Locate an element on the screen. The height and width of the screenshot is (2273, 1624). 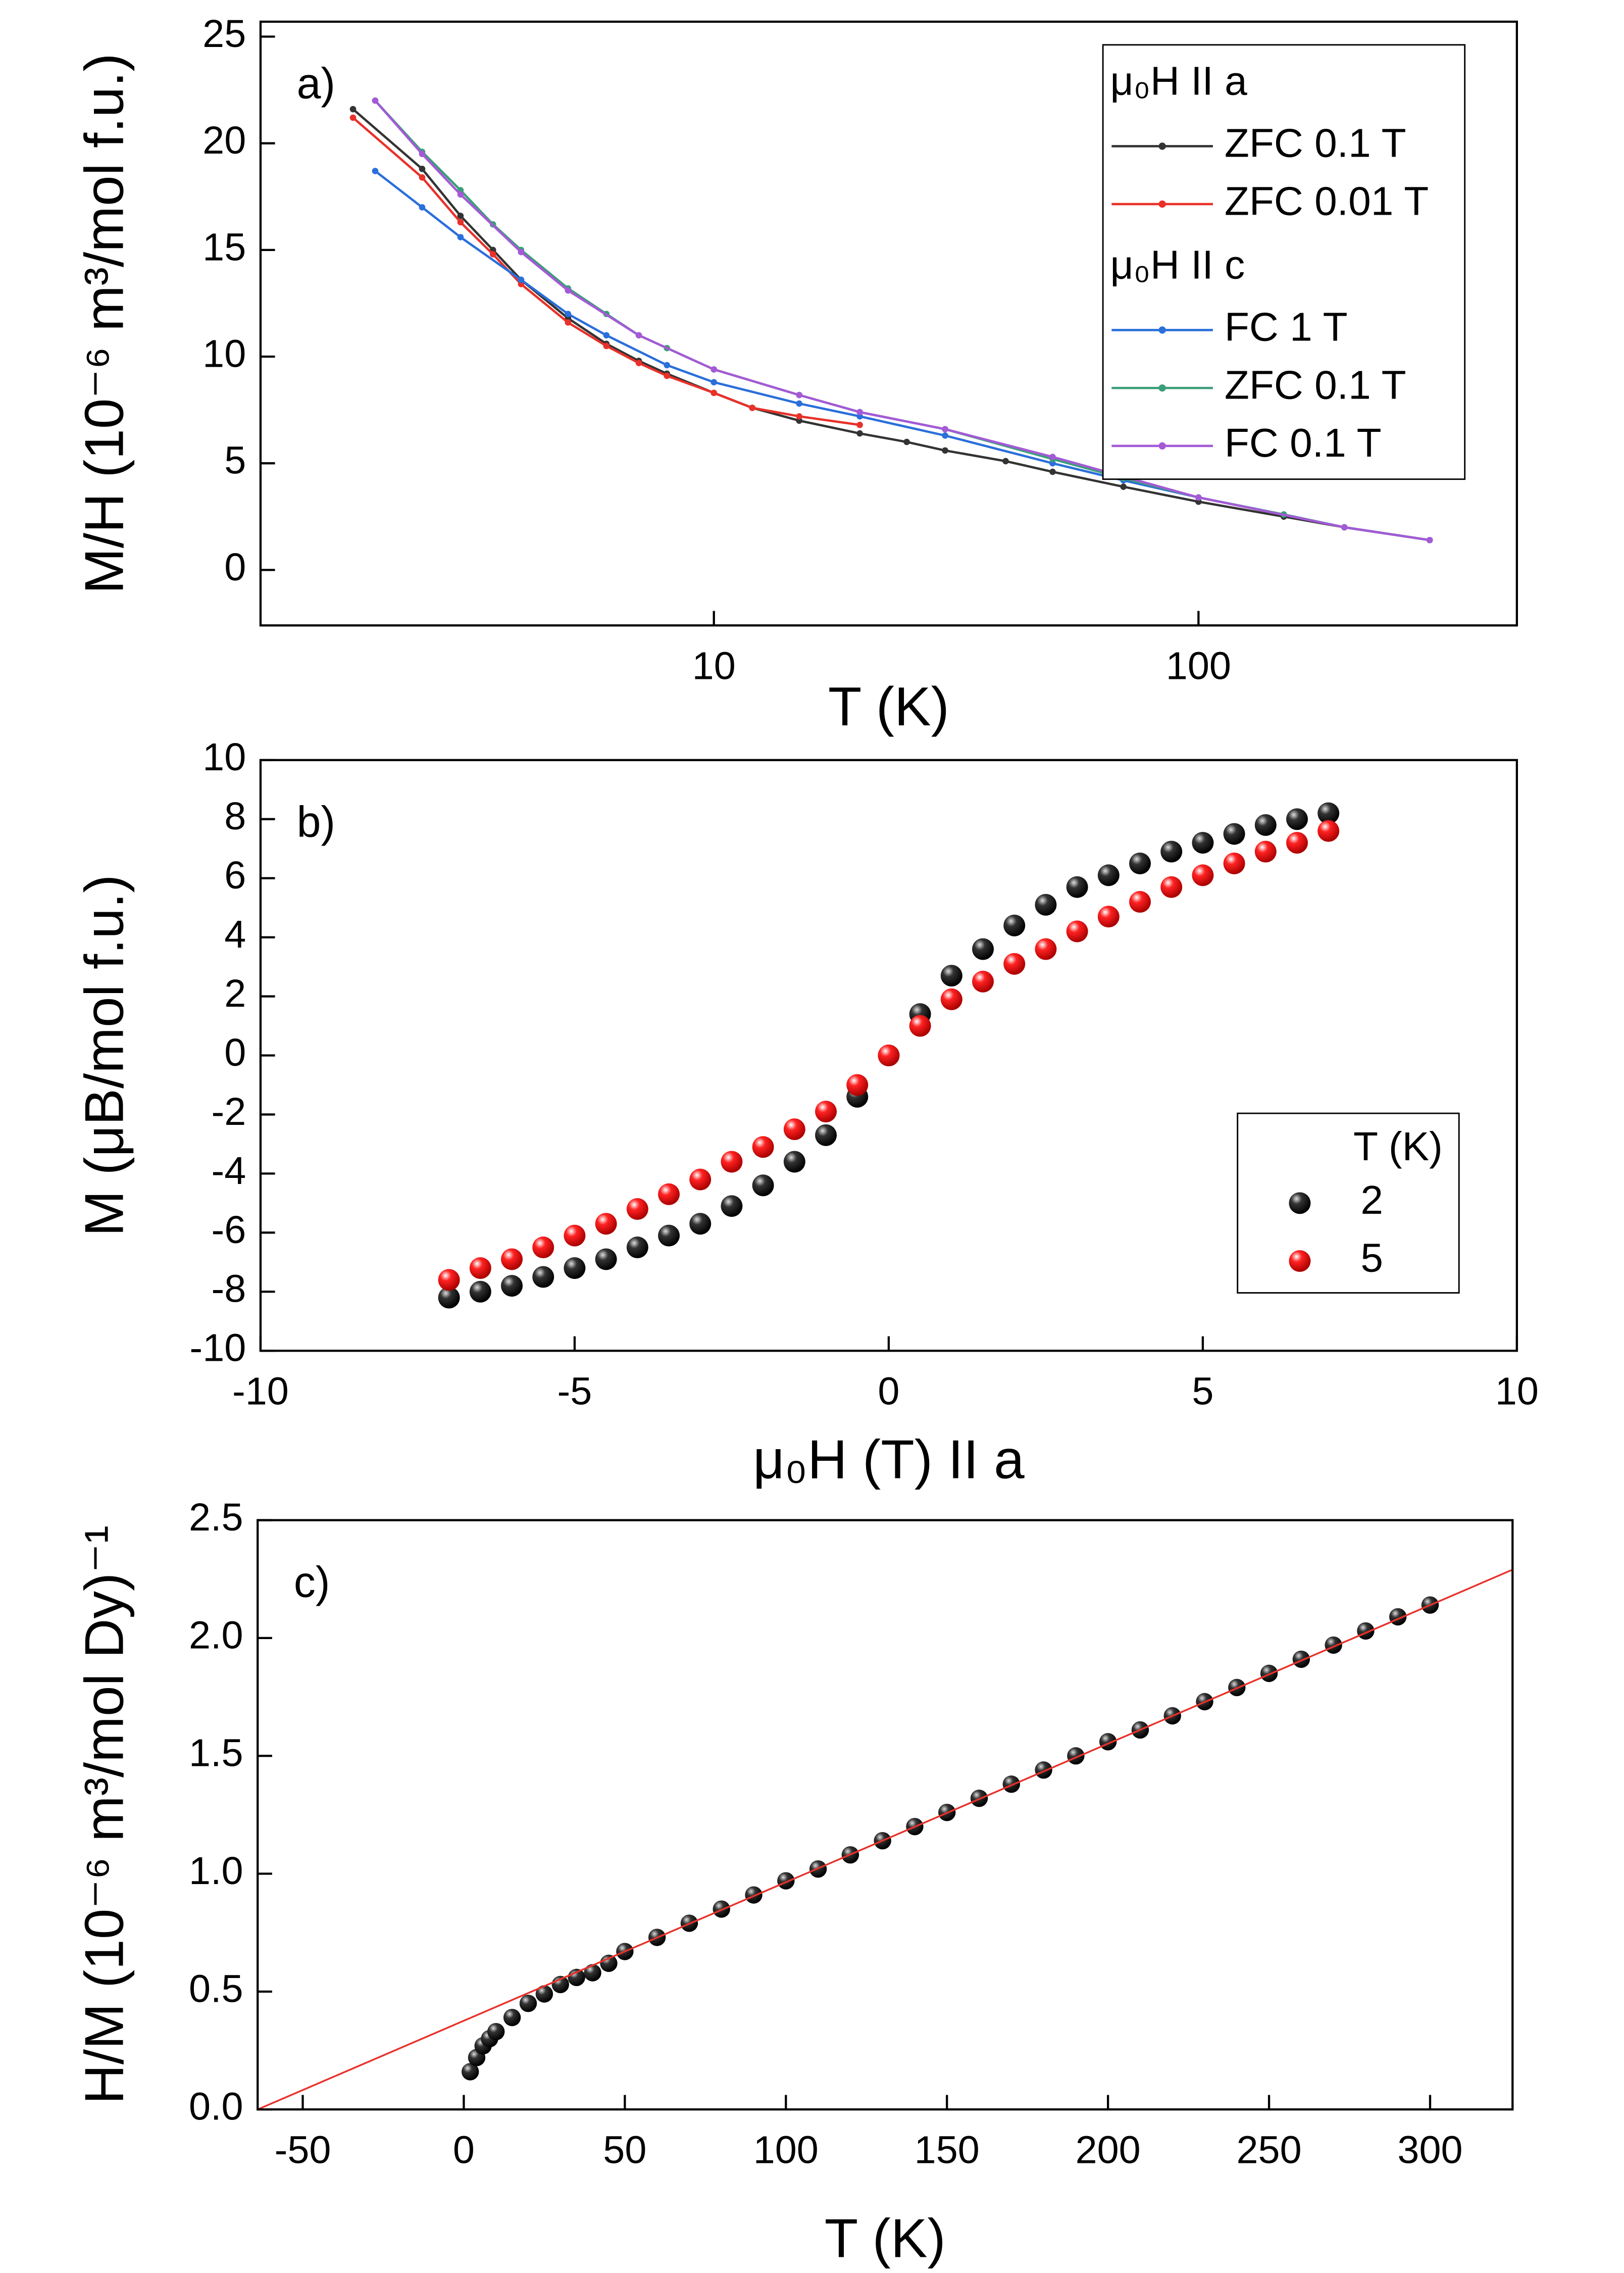
y-tick-label: 0.5 is located at coordinates (216, 1988).